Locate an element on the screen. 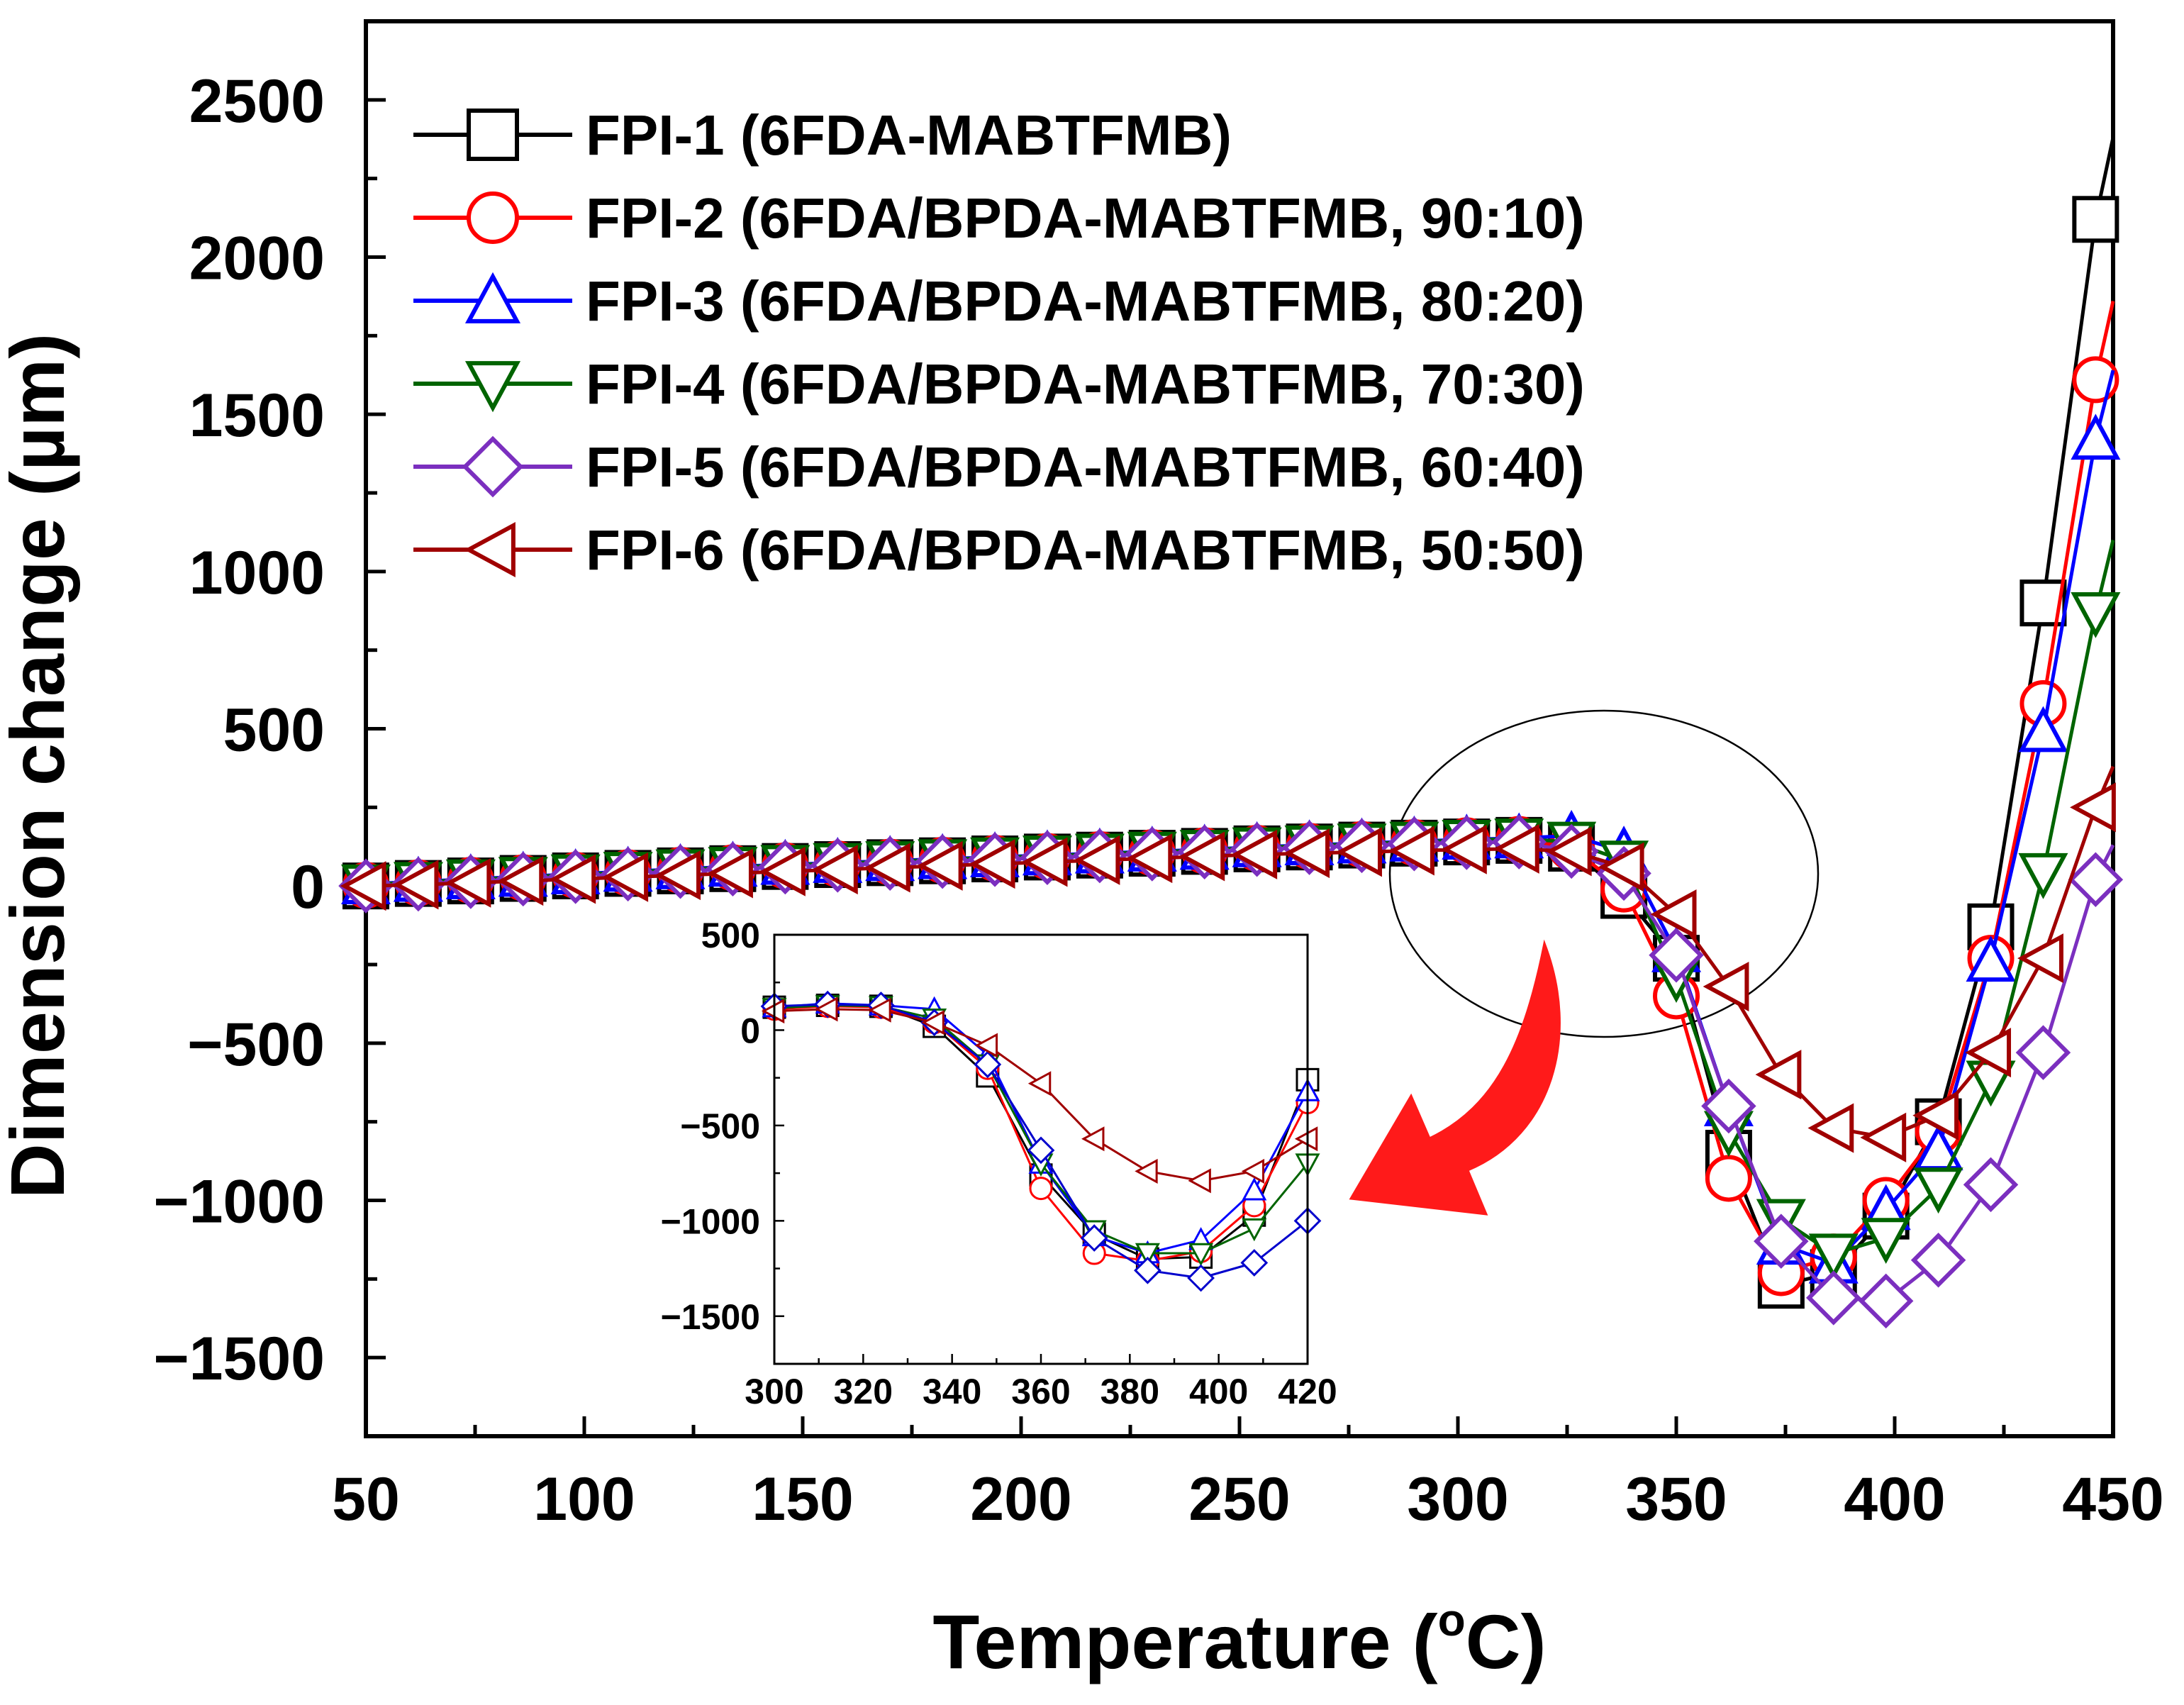 Image resolution: width=2184 pixels, height=1705 pixels. x-tick-label: 350 is located at coordinates (1676, 1499).